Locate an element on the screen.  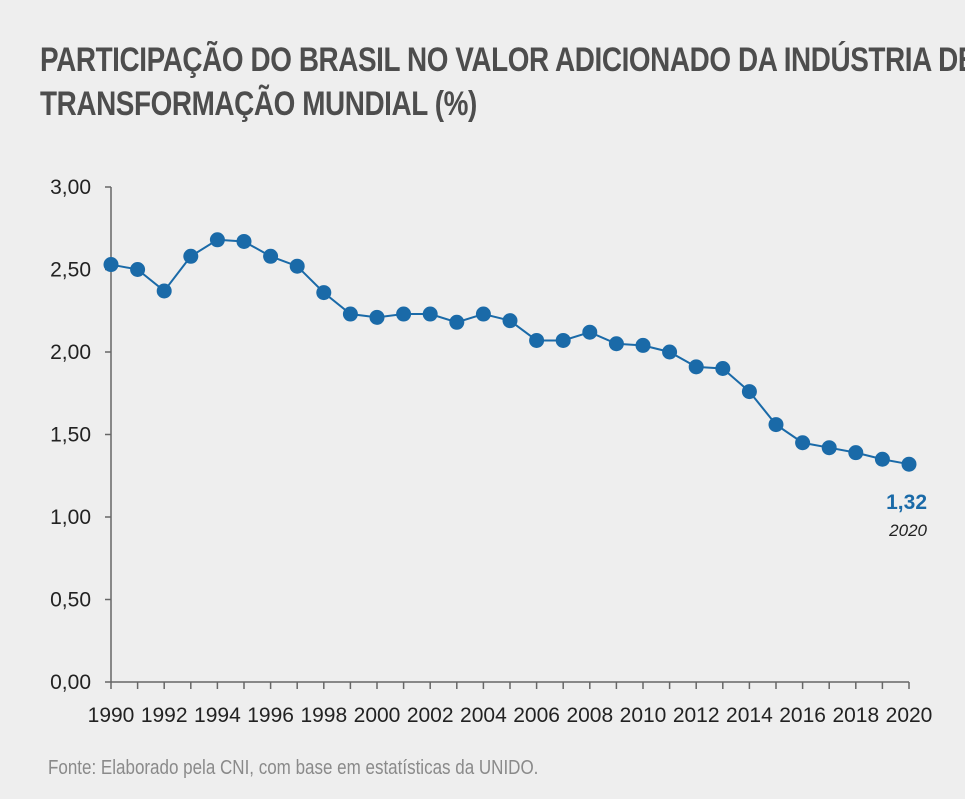
y-tick-label: 2,50 is located at coordinates (70, 270).